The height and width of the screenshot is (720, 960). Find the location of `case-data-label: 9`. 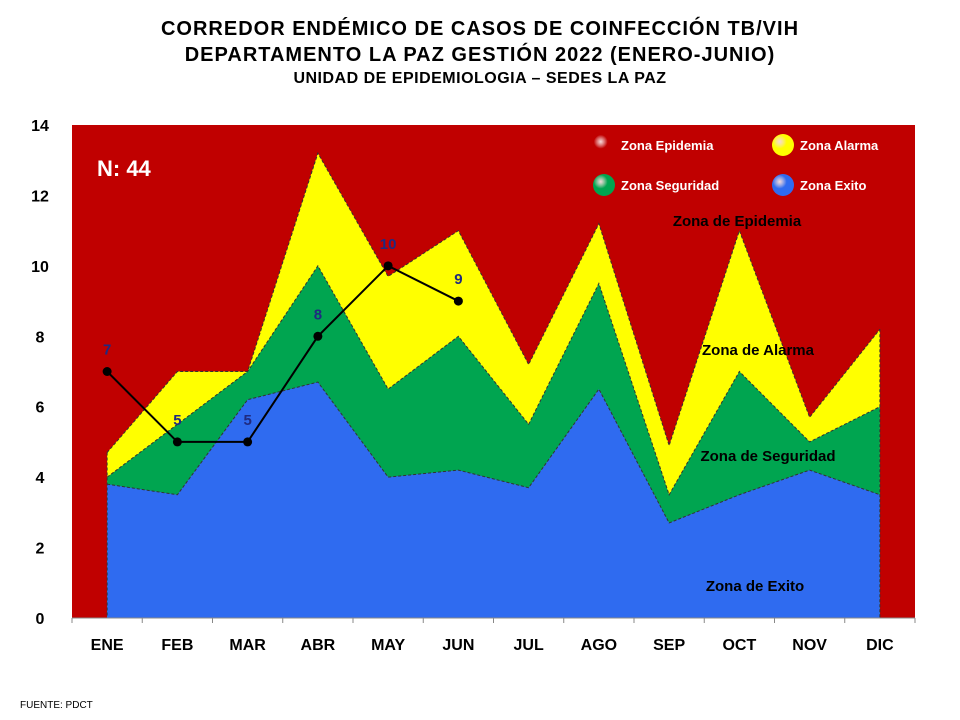

case-data-label: 9 is located at coordinates (458, 279).